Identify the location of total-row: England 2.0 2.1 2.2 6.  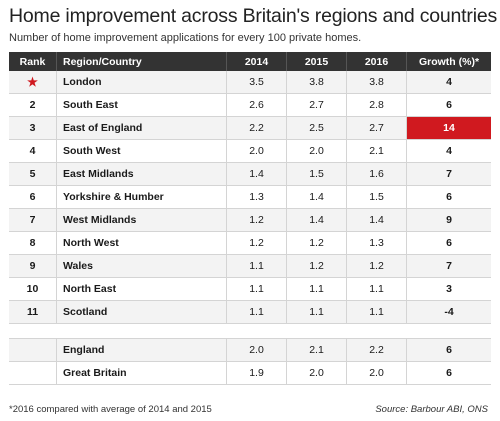
(250, 350).